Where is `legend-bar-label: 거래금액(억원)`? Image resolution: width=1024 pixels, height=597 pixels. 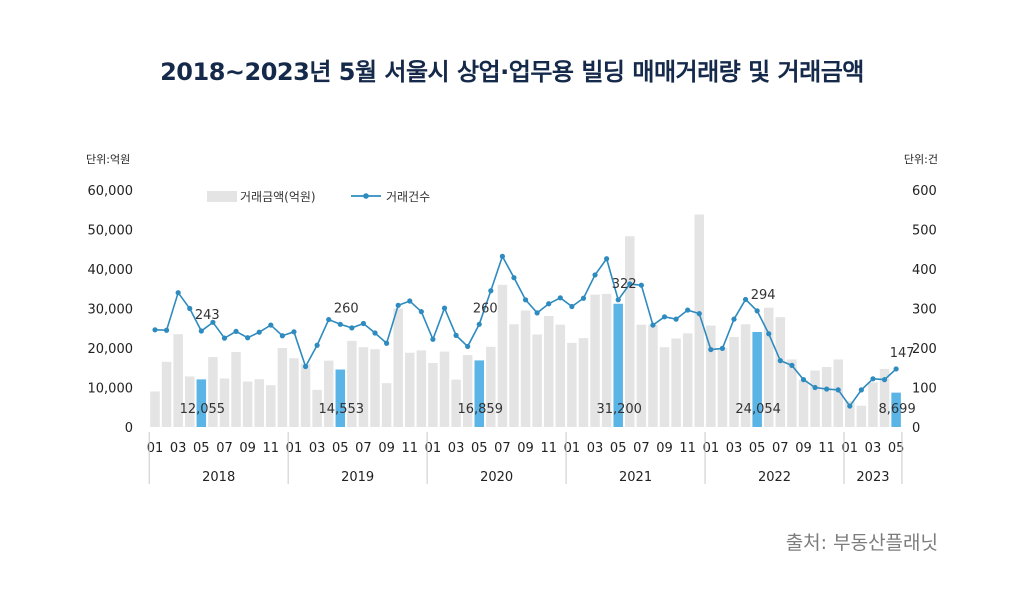 legend-bar-label: 거래금액(억원) is located at coordinates (278, 197).